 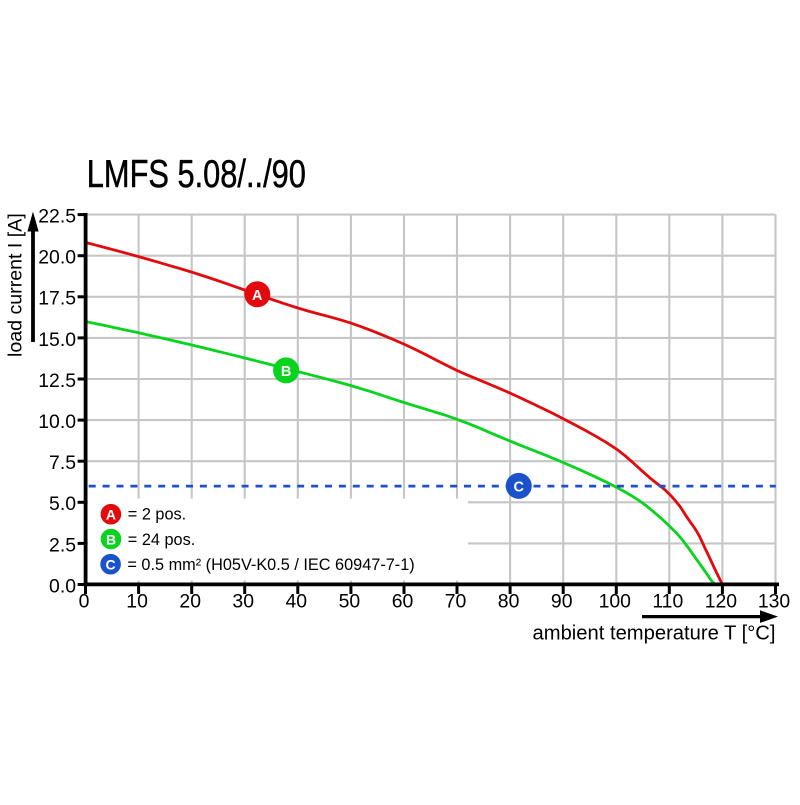 What do you see at coordinates (16, 285) in the screenshot?
I see `svg-text: load current I [A]` at bounding box center [16, 285].